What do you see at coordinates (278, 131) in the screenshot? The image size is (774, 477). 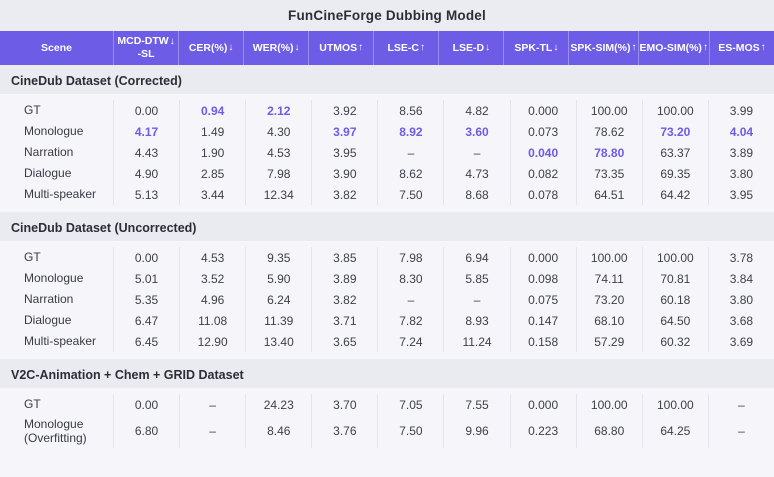 I see `metric-value: 4.30` at bounding box center [278, 131].